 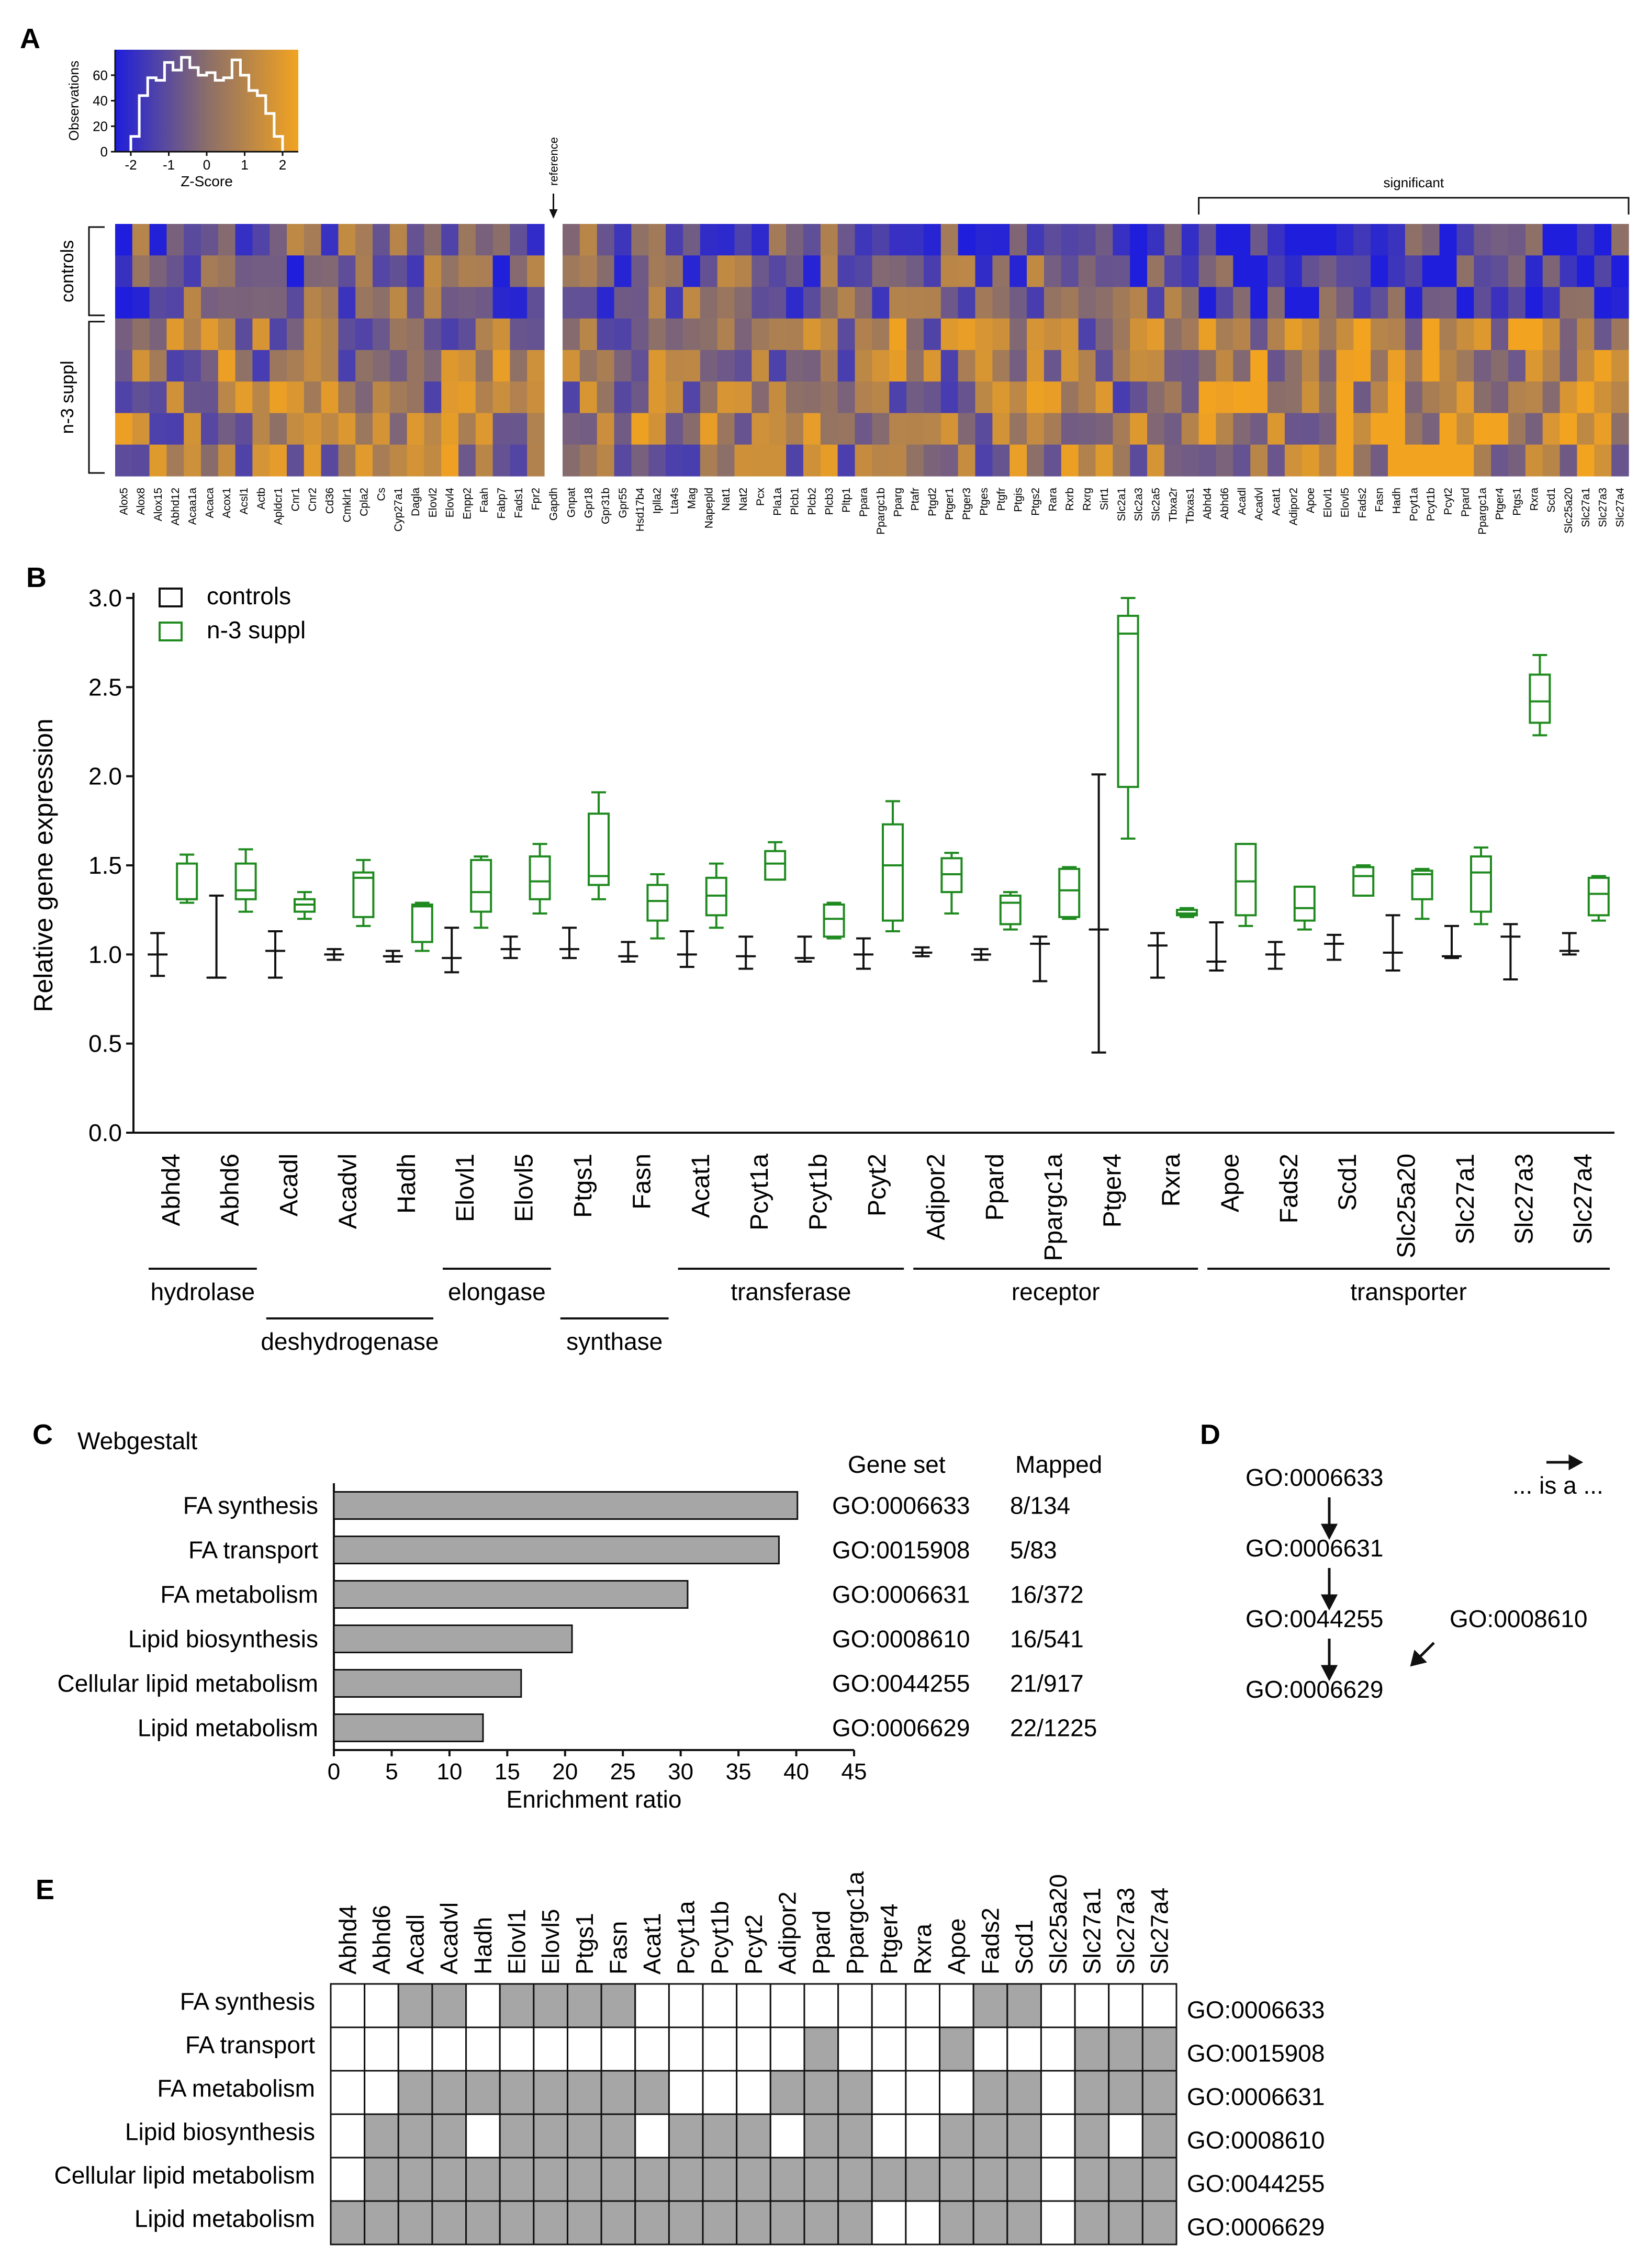 I want to click on x-tick-label: 0, so click(x=334, y=1772).